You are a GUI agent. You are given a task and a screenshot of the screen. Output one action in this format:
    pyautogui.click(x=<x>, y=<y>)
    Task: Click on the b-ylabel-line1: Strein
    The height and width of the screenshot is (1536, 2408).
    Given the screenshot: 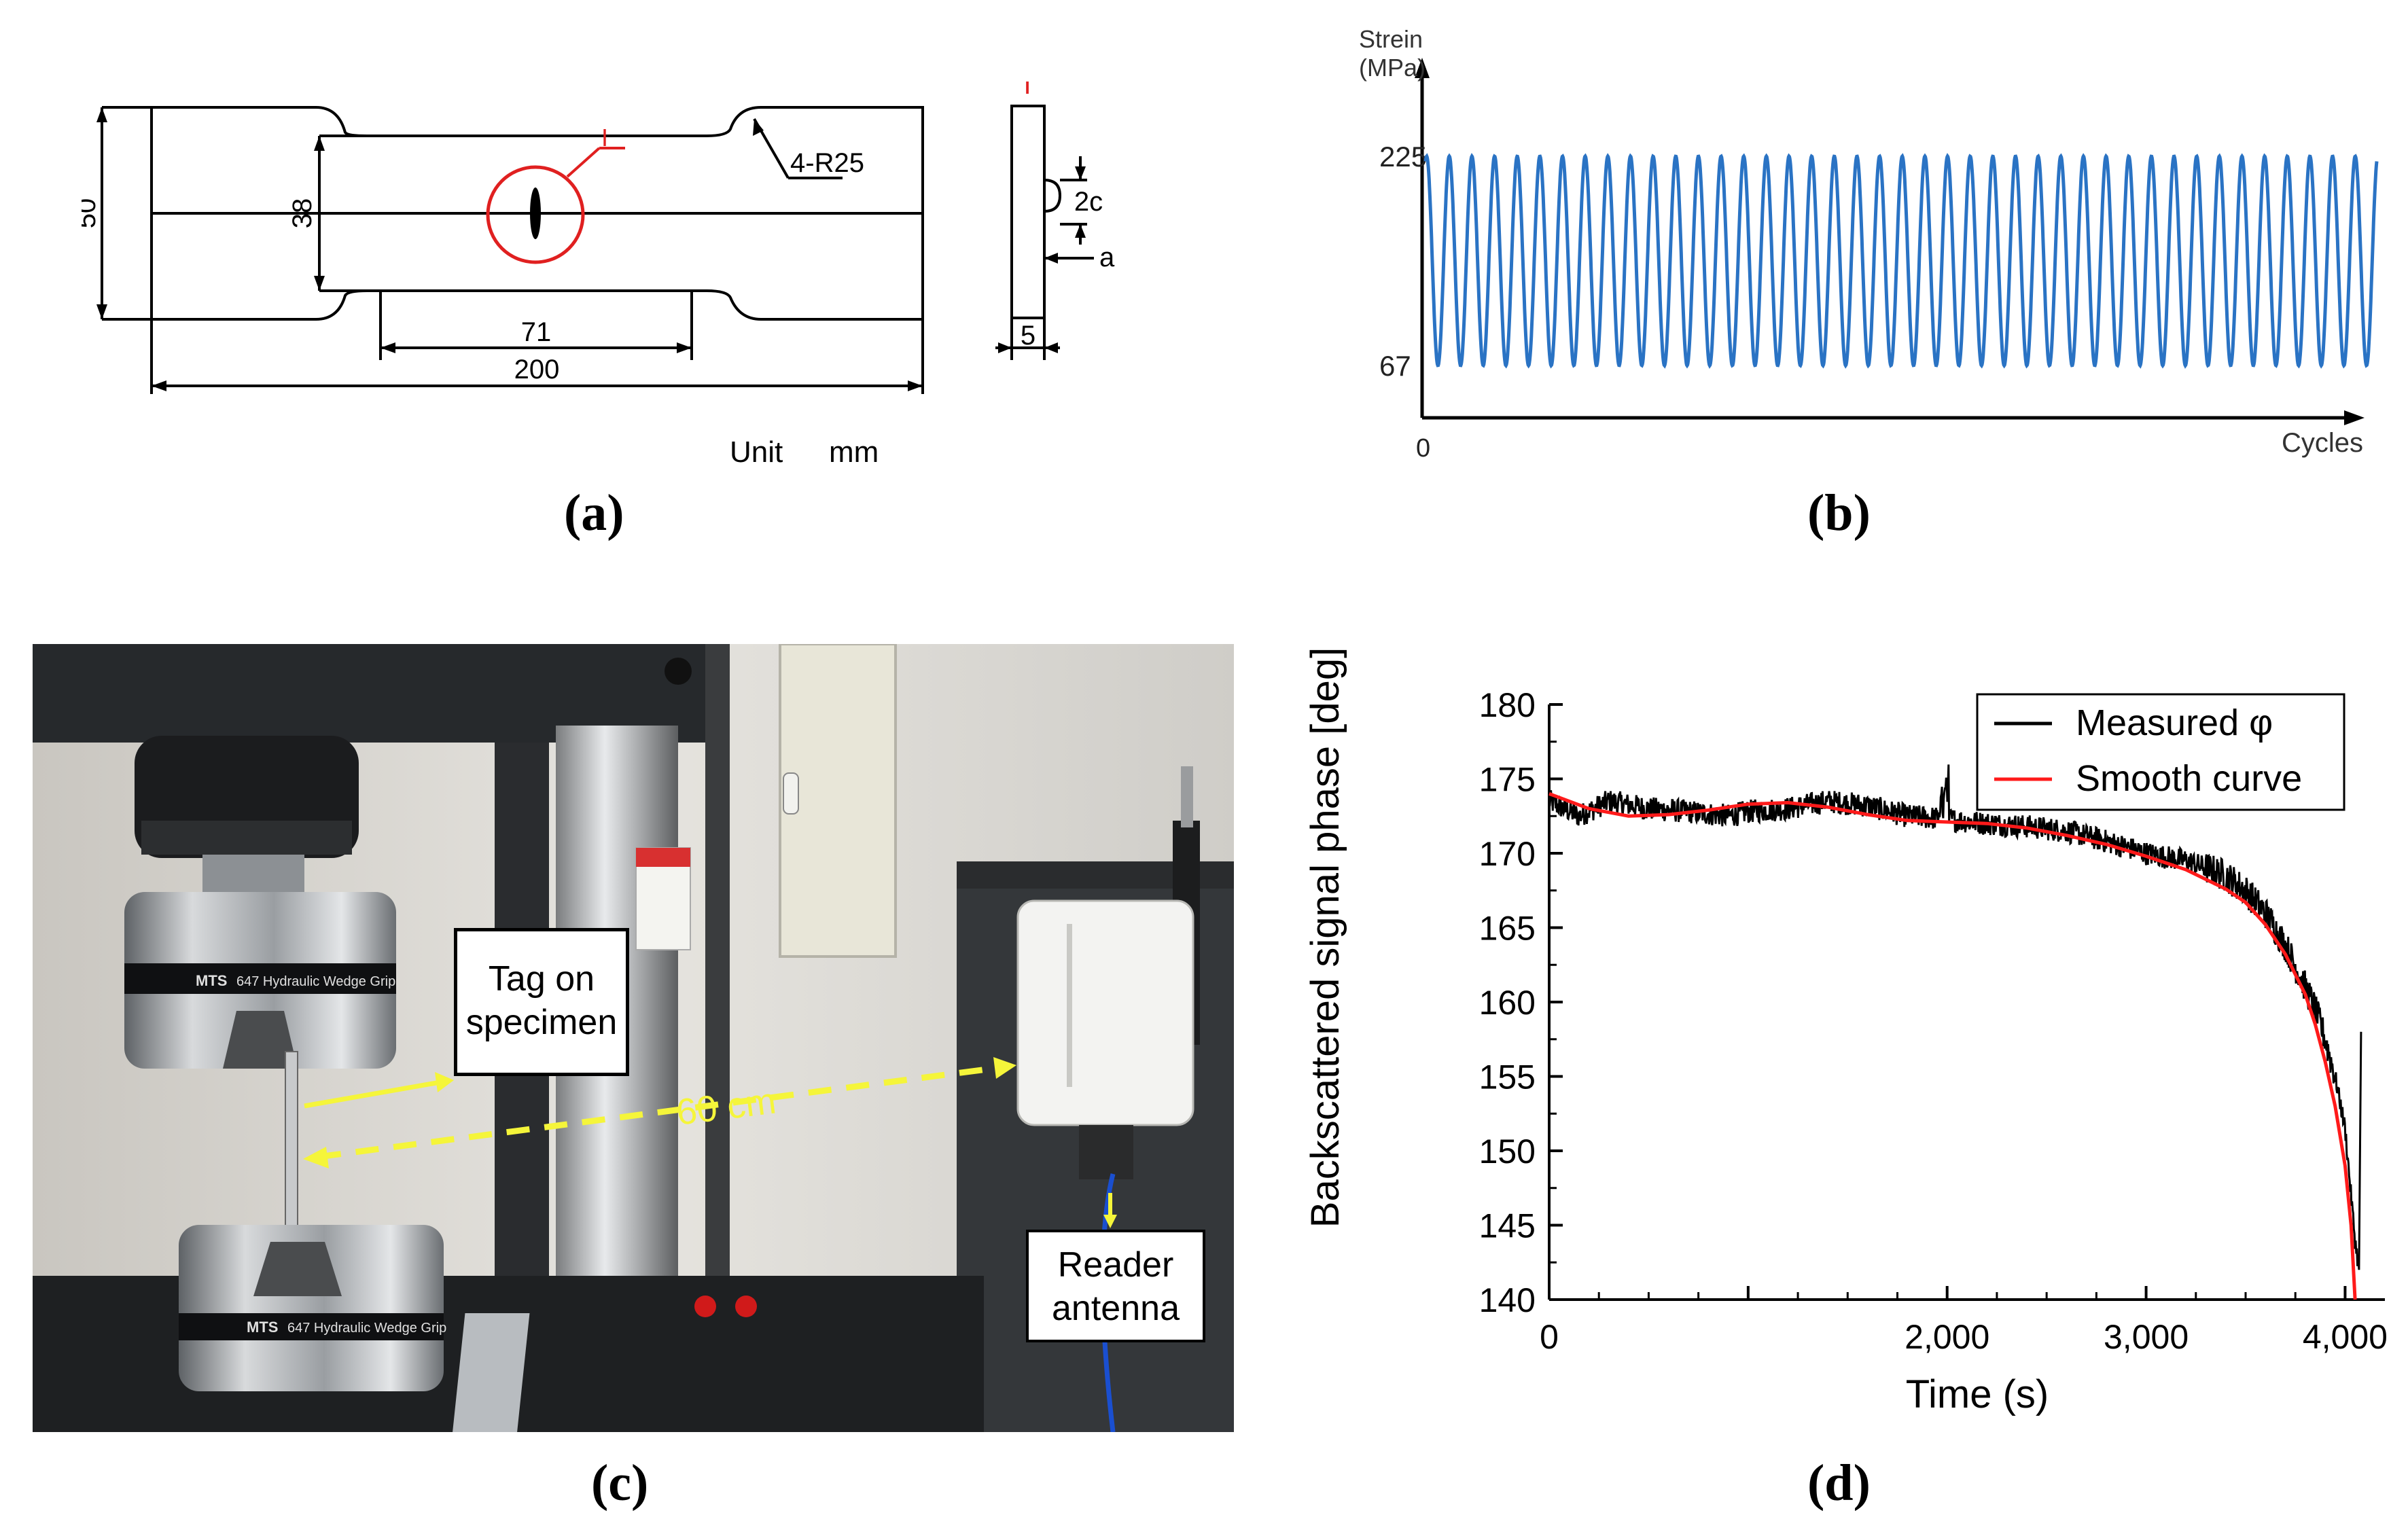 What is the action you would take?
    pyautogui.click(x=1391, y=39)
    